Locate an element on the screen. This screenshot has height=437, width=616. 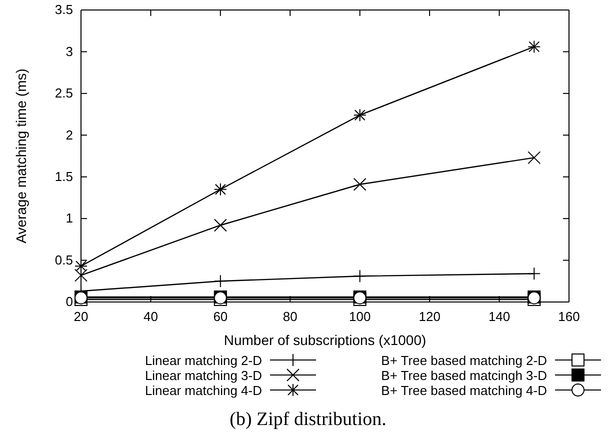
y-tick-label: 1.5 is located at coordinates (63, 176).